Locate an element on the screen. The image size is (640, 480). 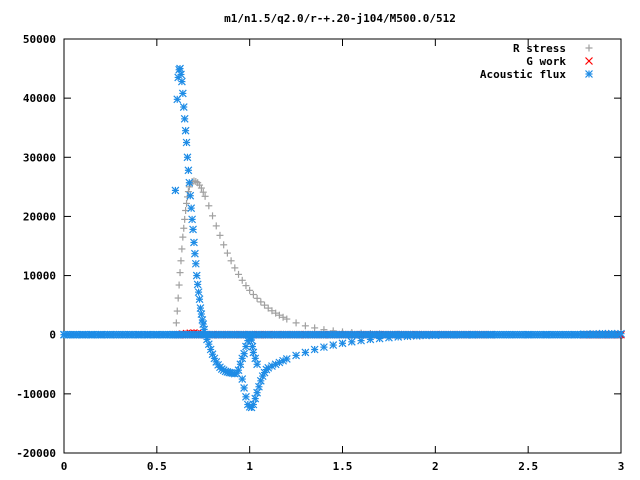
y-tick-label: -10000 is located at coordinates (36, 394).